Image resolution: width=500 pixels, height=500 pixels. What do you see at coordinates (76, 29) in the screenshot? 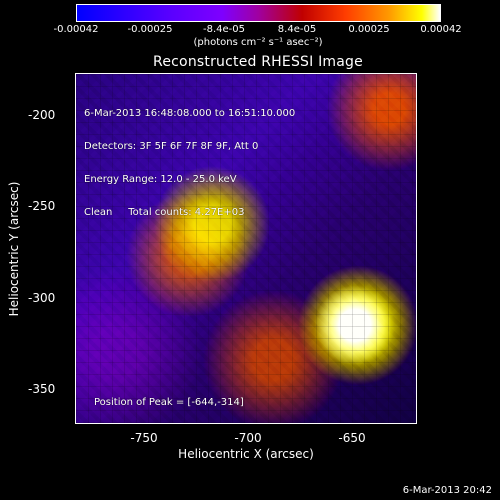
I see `colorbar-tick-1: -0.00042` at bounding box center [76, 29].